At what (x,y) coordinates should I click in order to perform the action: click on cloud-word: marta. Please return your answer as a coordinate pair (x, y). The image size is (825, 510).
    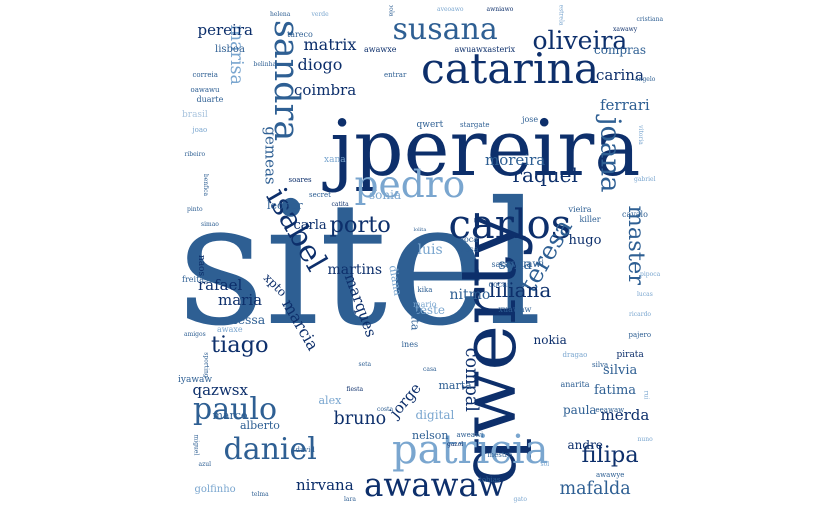
    Looking at the image, I should click on (455, 385).